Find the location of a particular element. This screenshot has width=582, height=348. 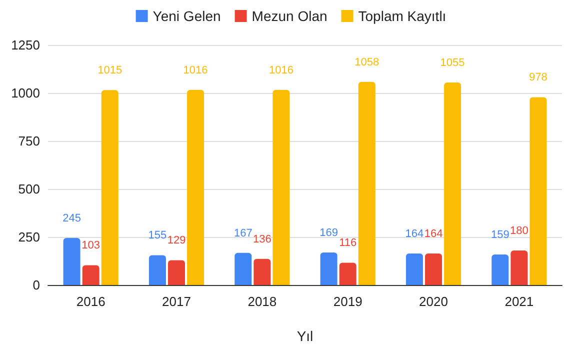

x-tick-label: 2018 is located at coordinates (262, 301).